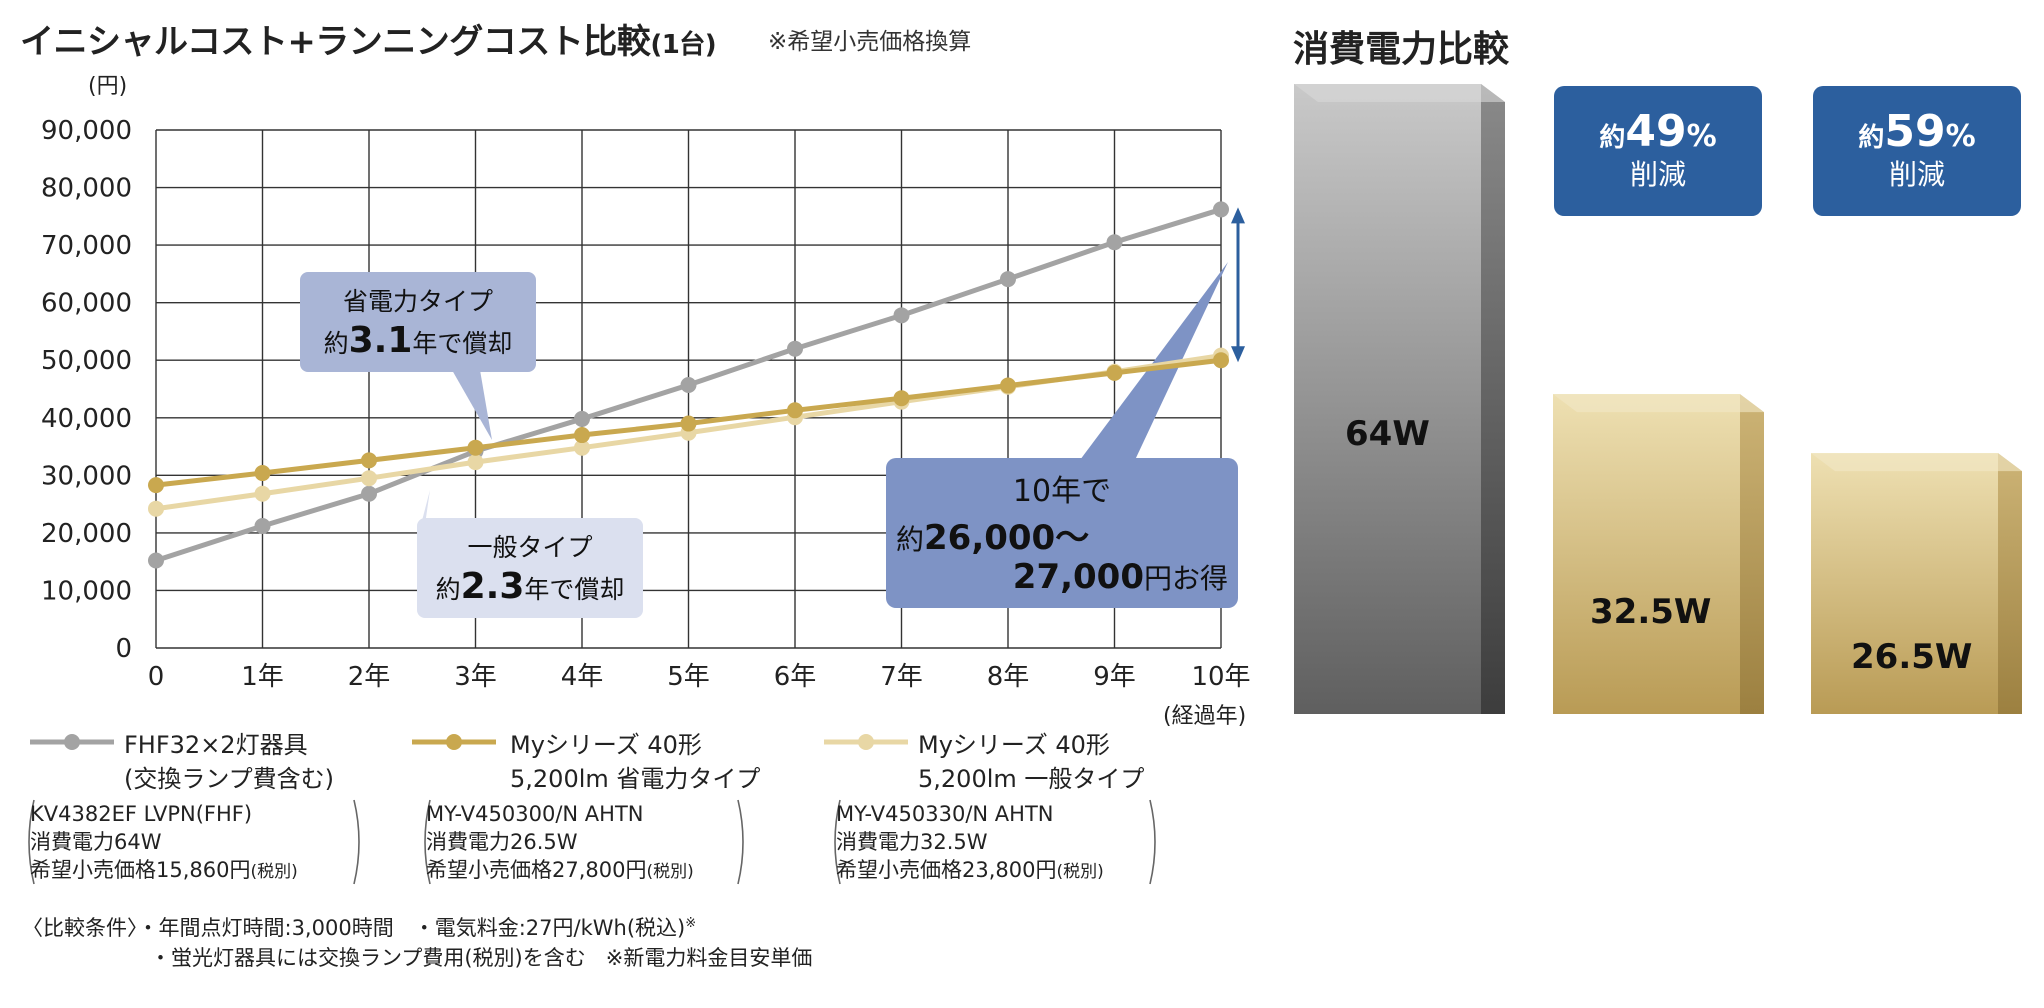 The width and height of the screenshot is (2044, 1008). What do you see at coordinates (1701, 136) in the screenshot?
I see `badge-49-pct: %` at bounding box center [1701, 136].